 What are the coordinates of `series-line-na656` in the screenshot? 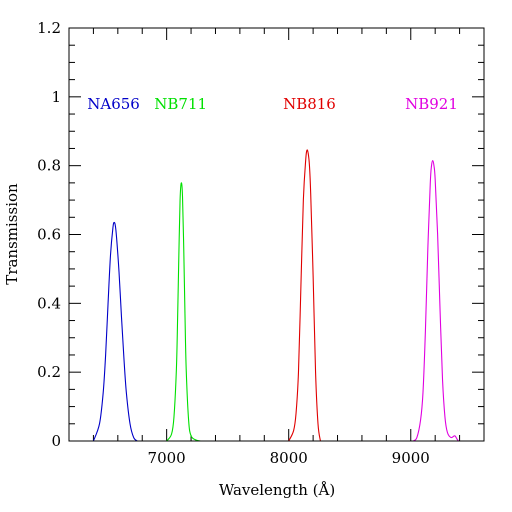 It's located at (115, 331).